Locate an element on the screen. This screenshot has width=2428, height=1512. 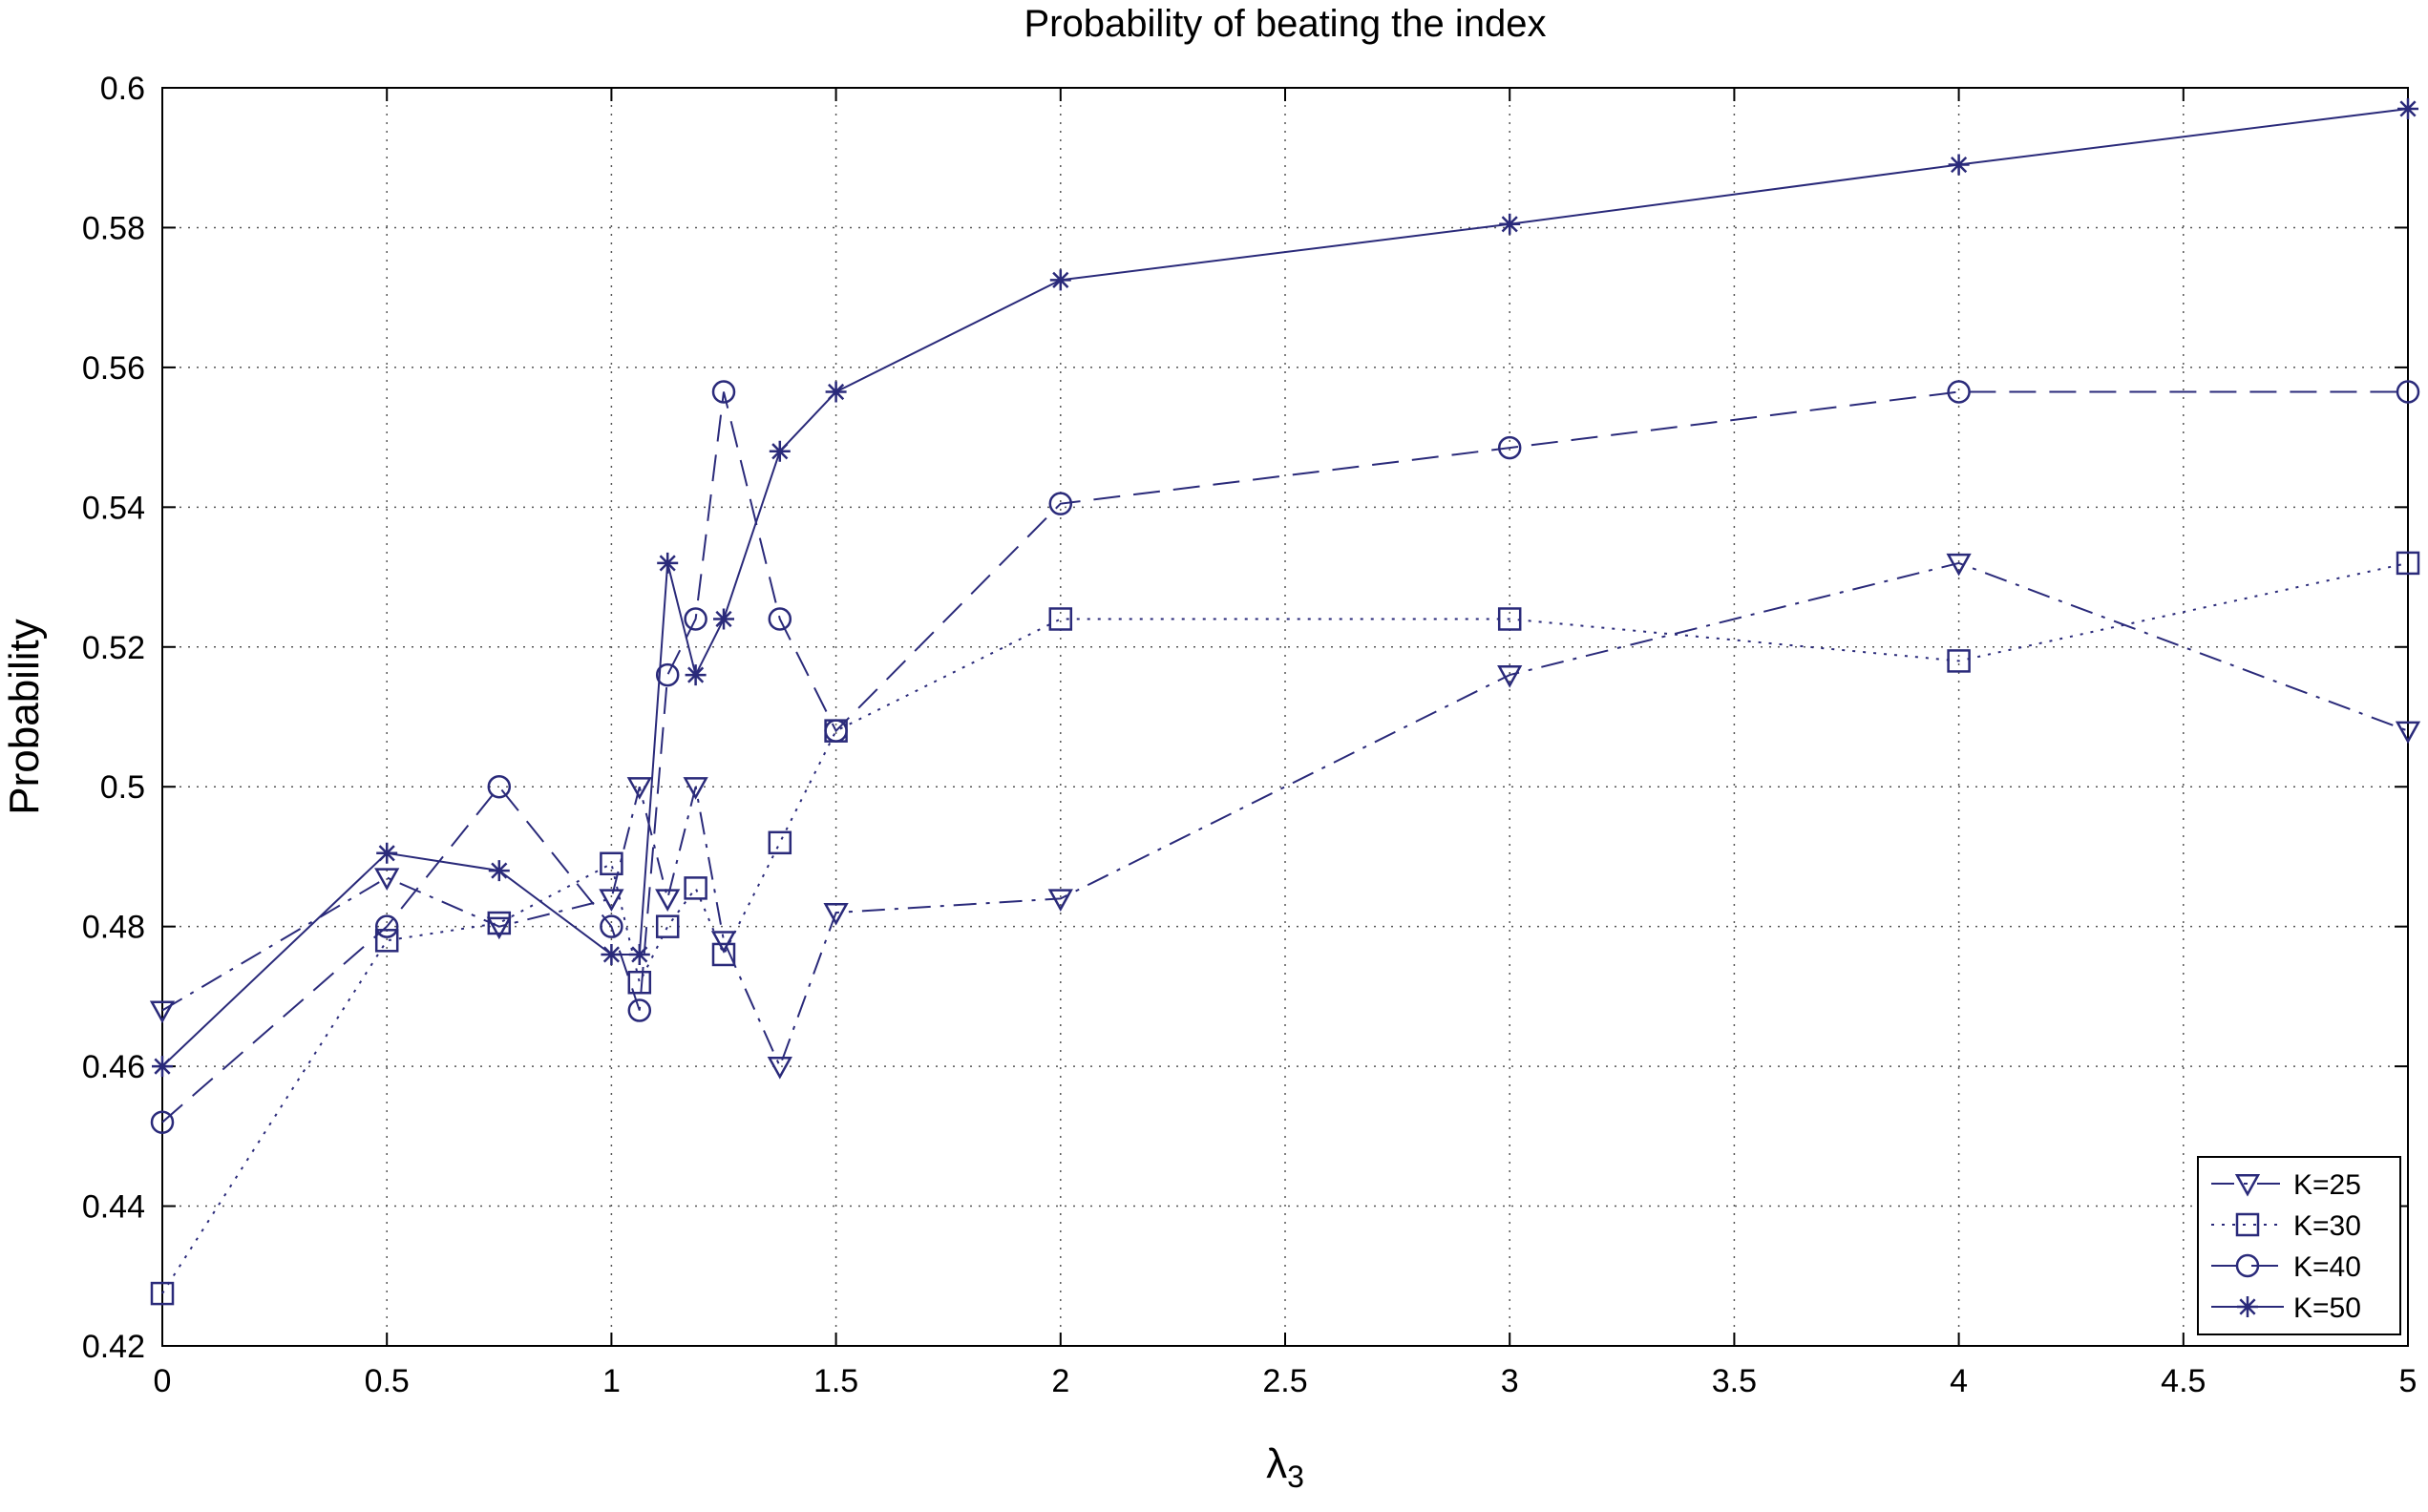
legend: K=25 K=30 K=40 K=50 is located at coordinates (2299, 1245).